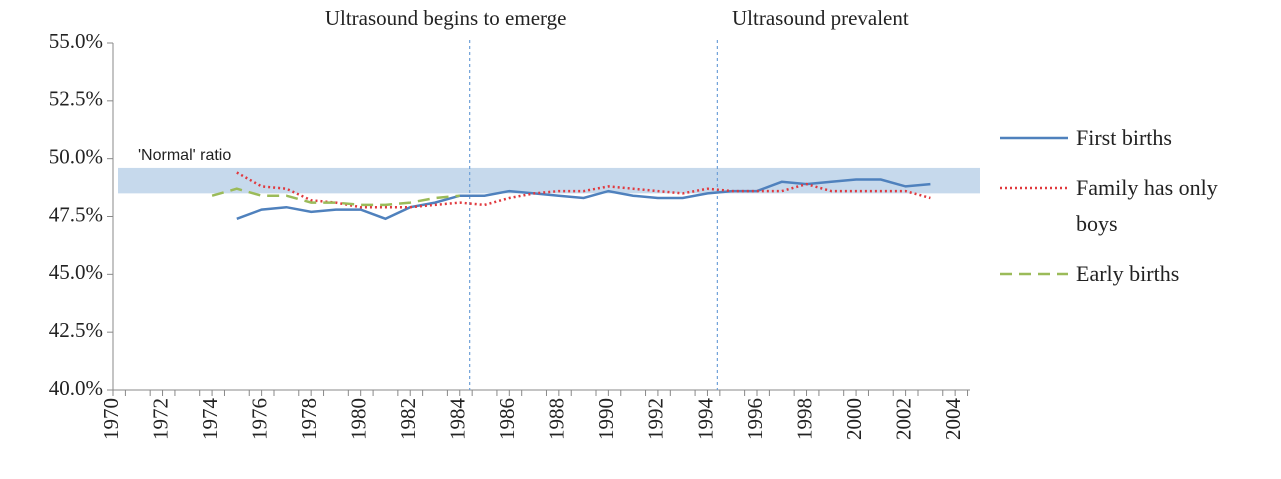 The width and height of the screenshot is (1281, 479). Describe the element at coordinates (76, 388) in the screenshot. I see `y-tick-label: 40.0%` at that location.